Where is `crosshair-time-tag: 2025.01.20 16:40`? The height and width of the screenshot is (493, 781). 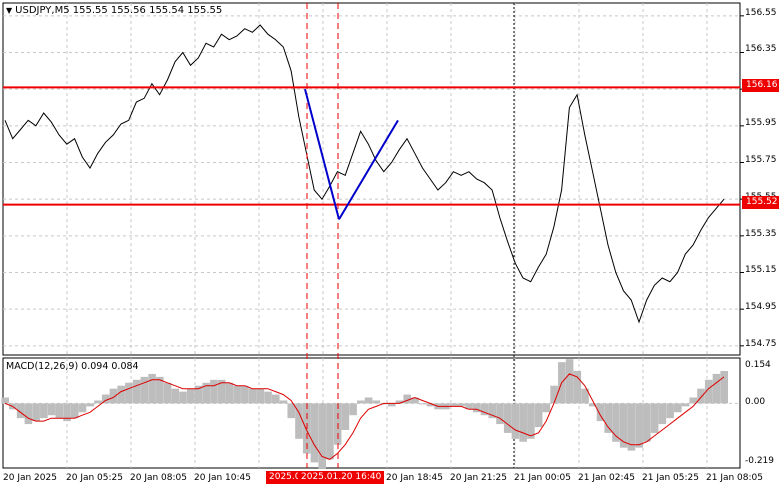 crosshair-time-tag: 2025.01.20 16:40 is located at coordinates (341, 477).